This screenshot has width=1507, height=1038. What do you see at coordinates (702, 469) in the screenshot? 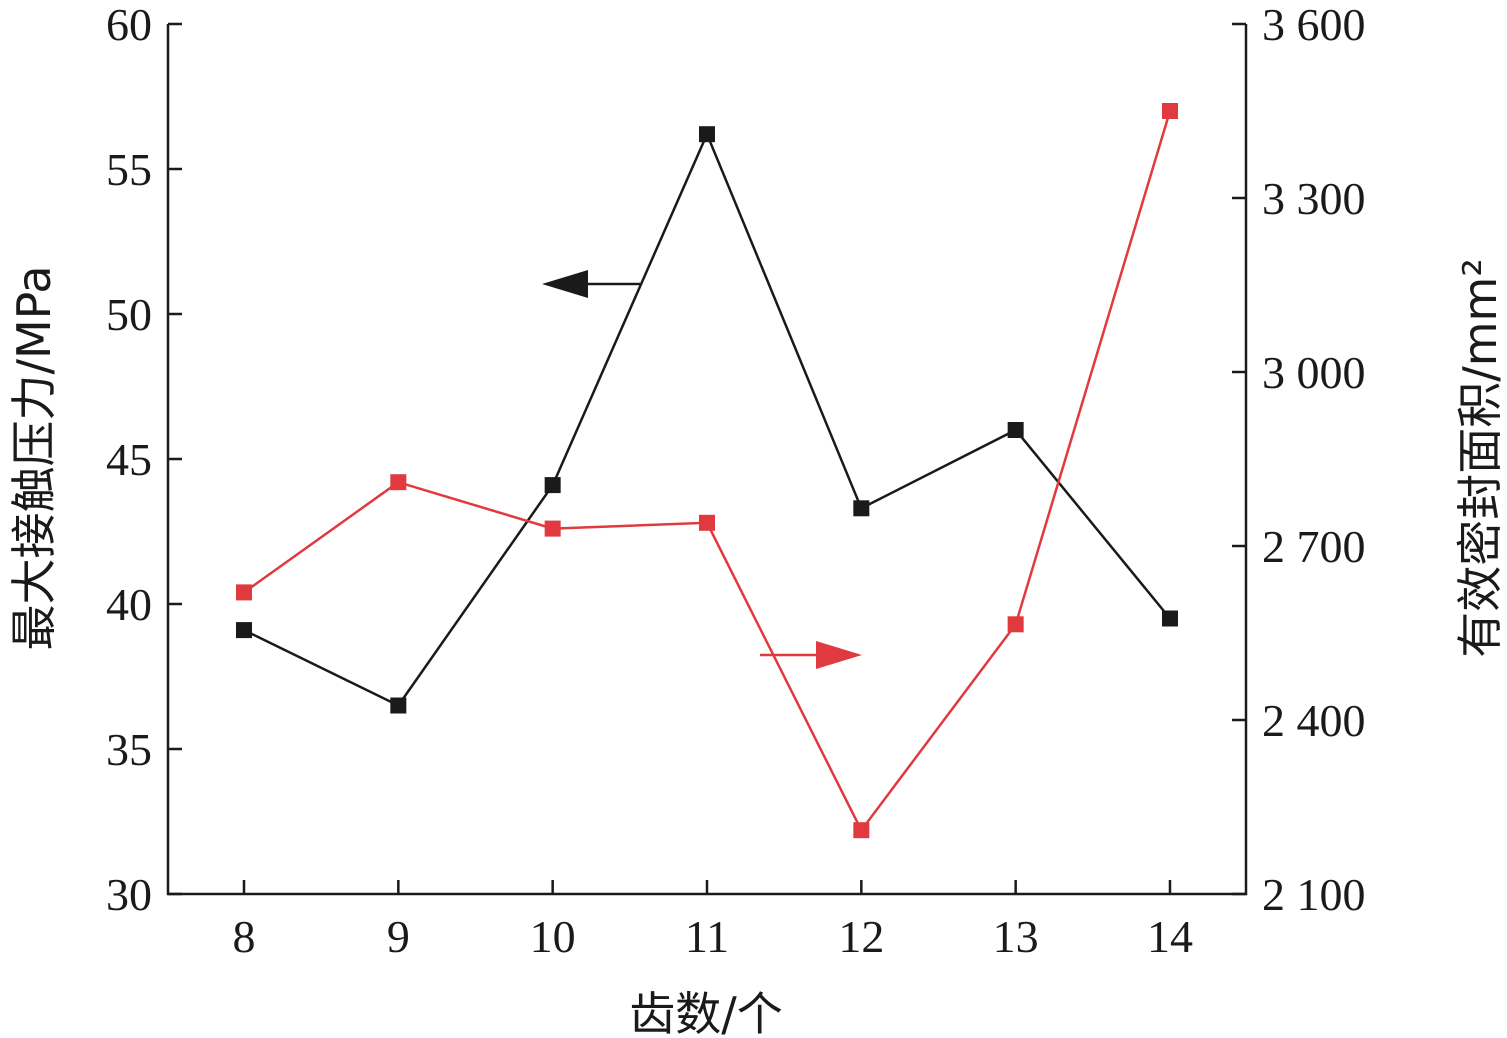
I see `annotations` at bounding box center [702, 469].